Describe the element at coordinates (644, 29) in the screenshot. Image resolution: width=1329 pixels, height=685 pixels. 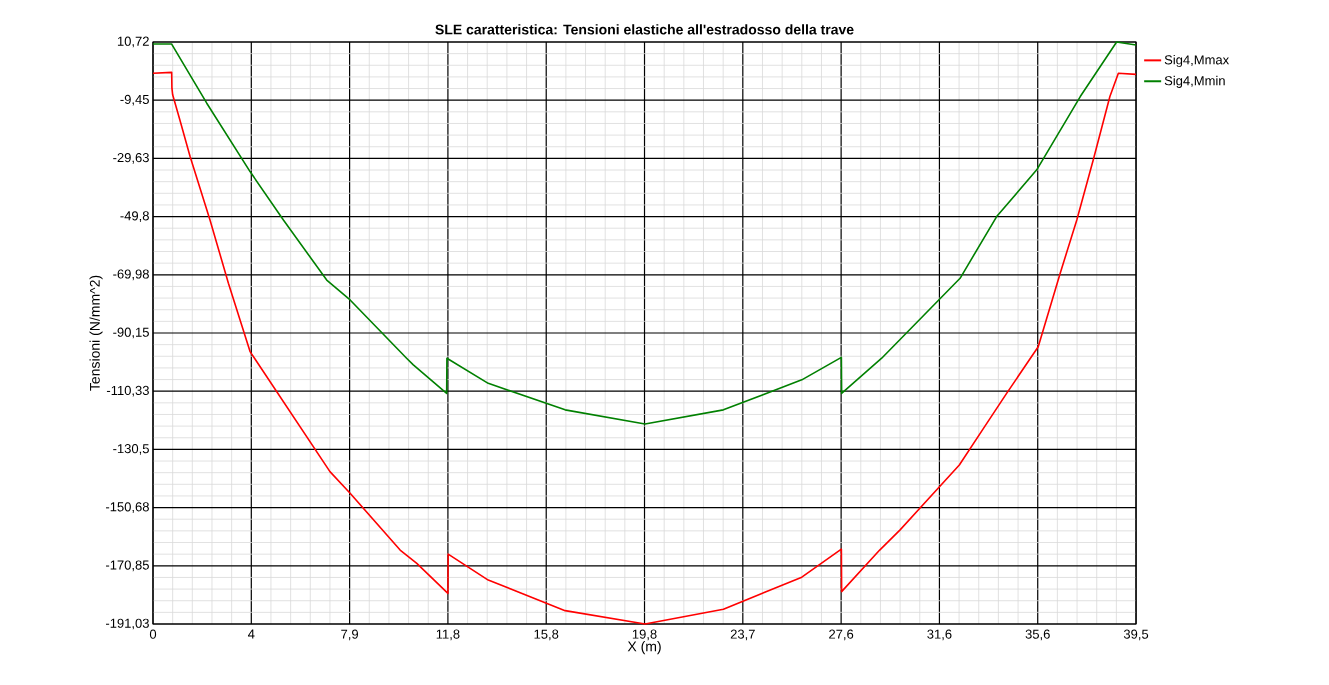
I see `chart-title: SLE caratteristica: Tensioni elastiche all'estradosso della trave` at that location.